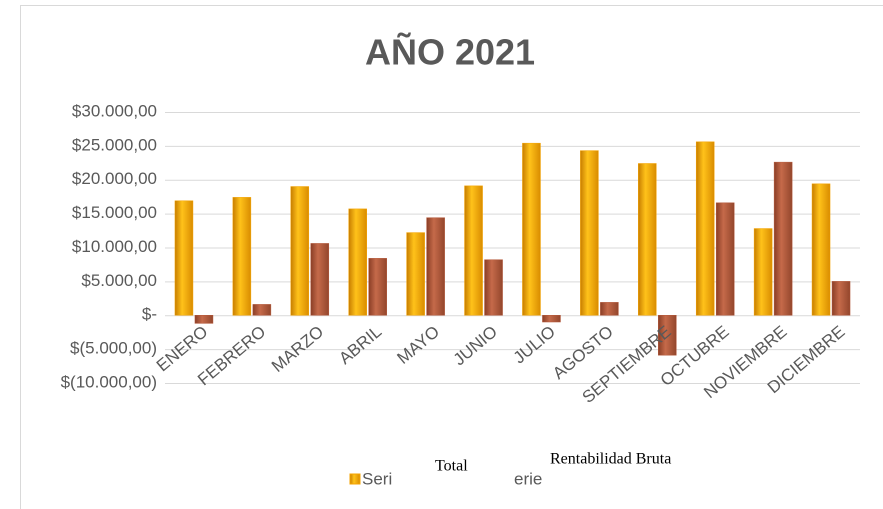  I want to click on y-tick-label: $-, so click(149, 314).